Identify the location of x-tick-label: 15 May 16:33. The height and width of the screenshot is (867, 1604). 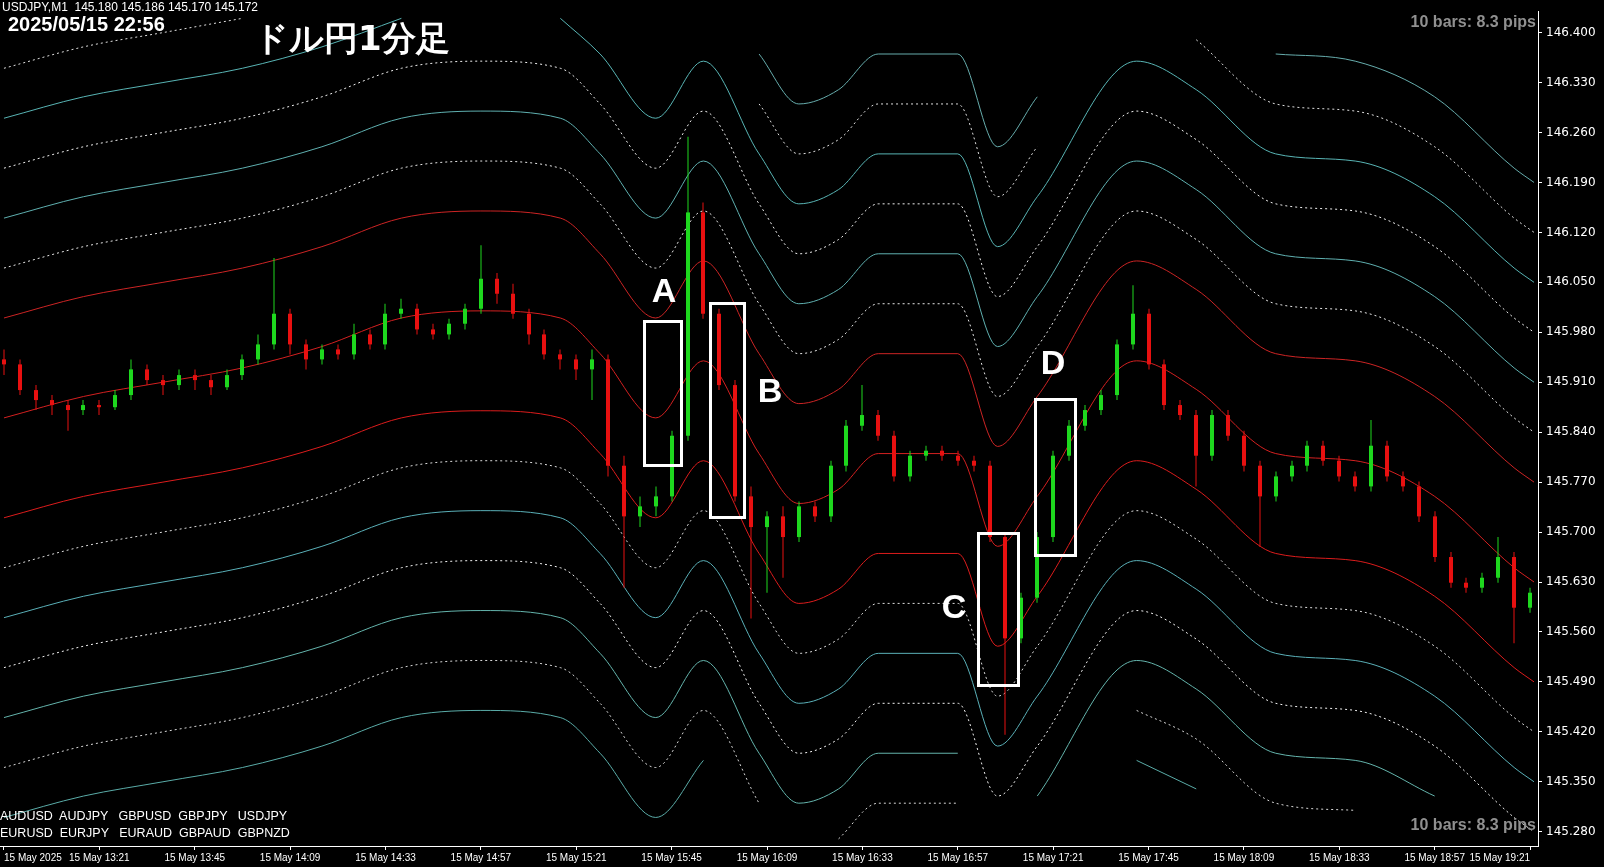
(863, 857).